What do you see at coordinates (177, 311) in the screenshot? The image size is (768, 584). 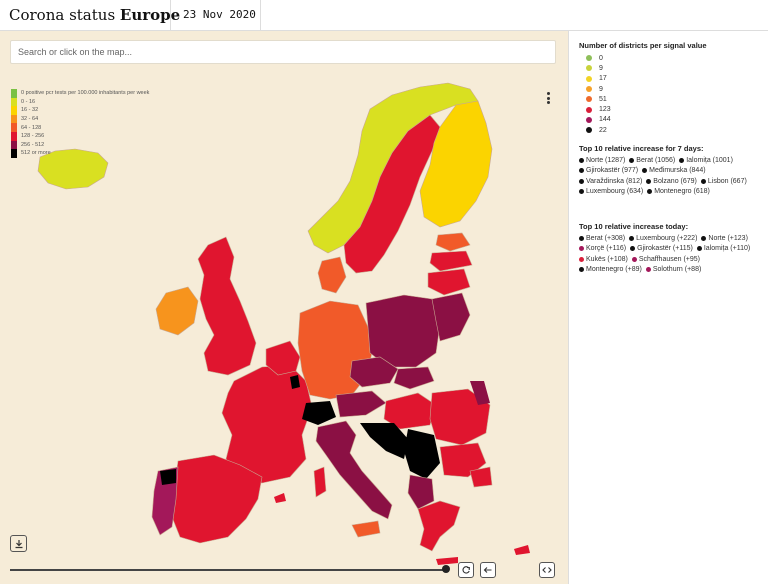 I see `region-ireland` at bounding box center [177, 311].